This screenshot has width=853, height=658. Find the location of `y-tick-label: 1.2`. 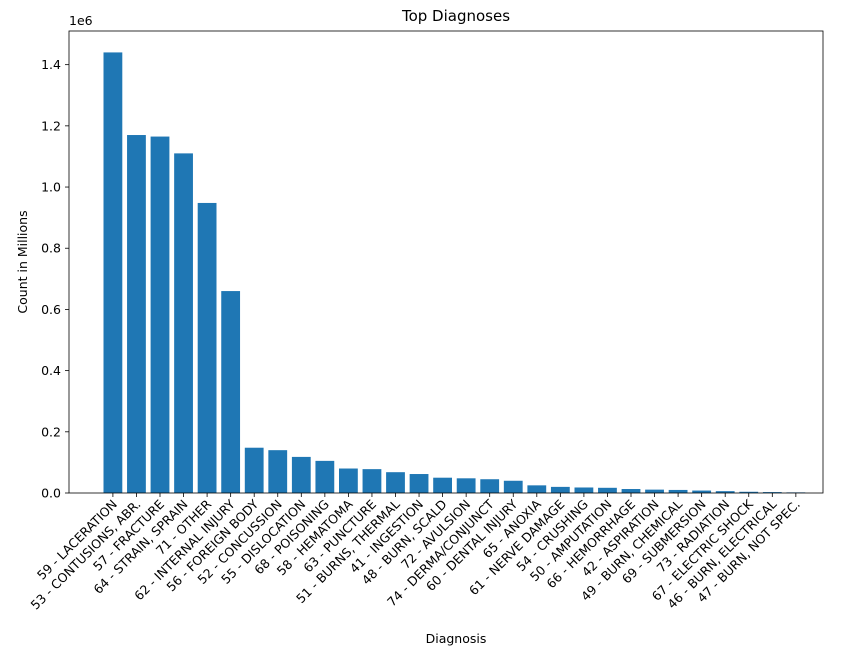

y-tick-label: 1.2 is located at coordinates (51, 125).